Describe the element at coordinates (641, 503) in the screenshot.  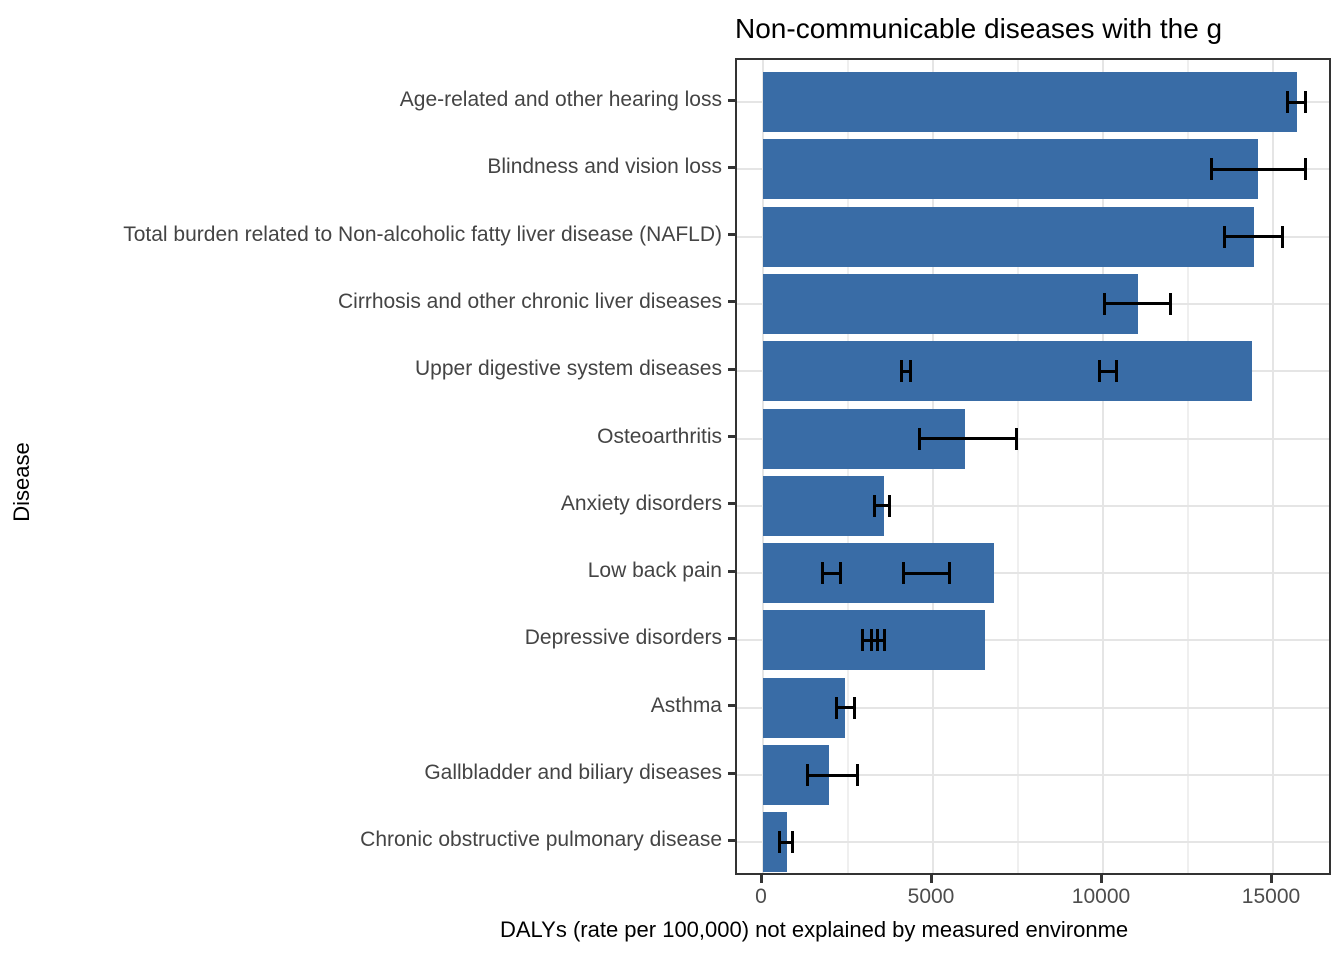
I see `y-axis-label: Anxiety disorders` at that location.